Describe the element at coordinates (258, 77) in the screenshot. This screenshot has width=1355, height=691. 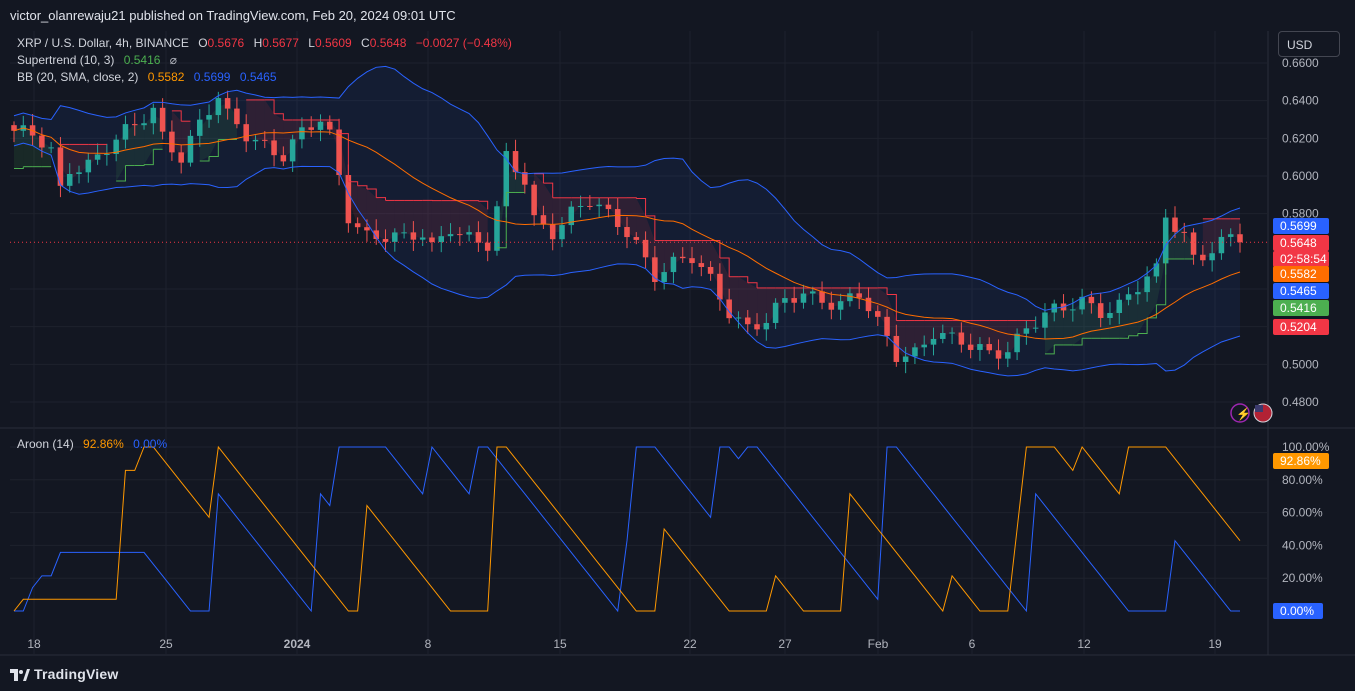
I see `bb-lower-value: 0.5465` at that location.